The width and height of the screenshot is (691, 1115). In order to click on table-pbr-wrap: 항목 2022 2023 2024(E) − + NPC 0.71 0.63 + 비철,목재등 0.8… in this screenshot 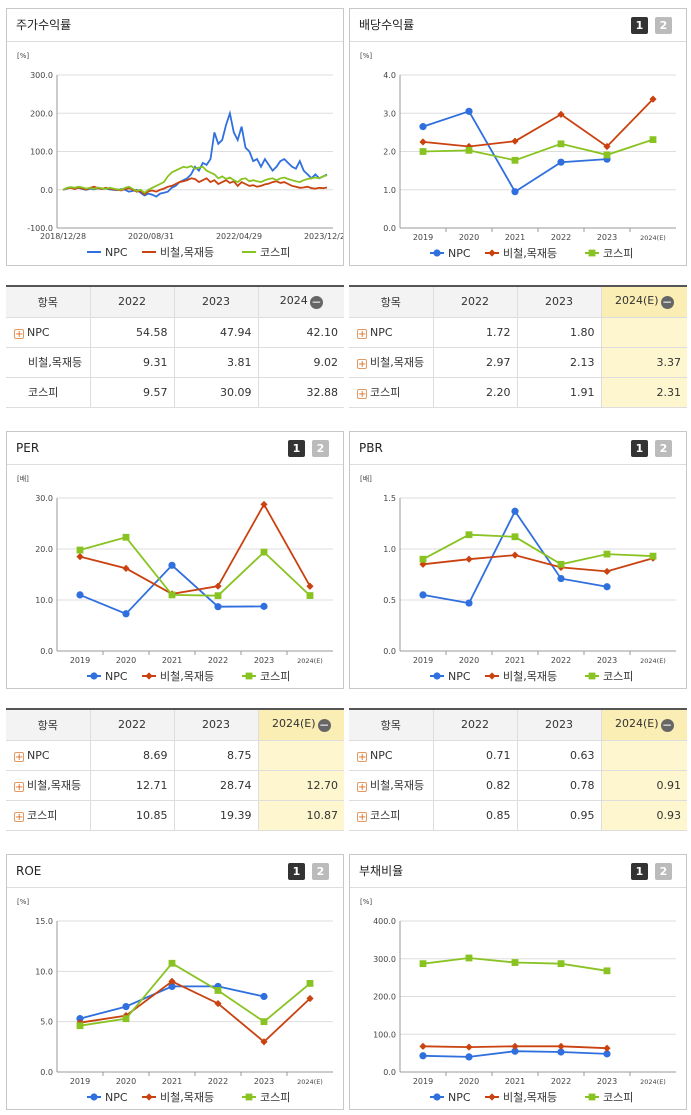, I will do `click(518, 769)`.